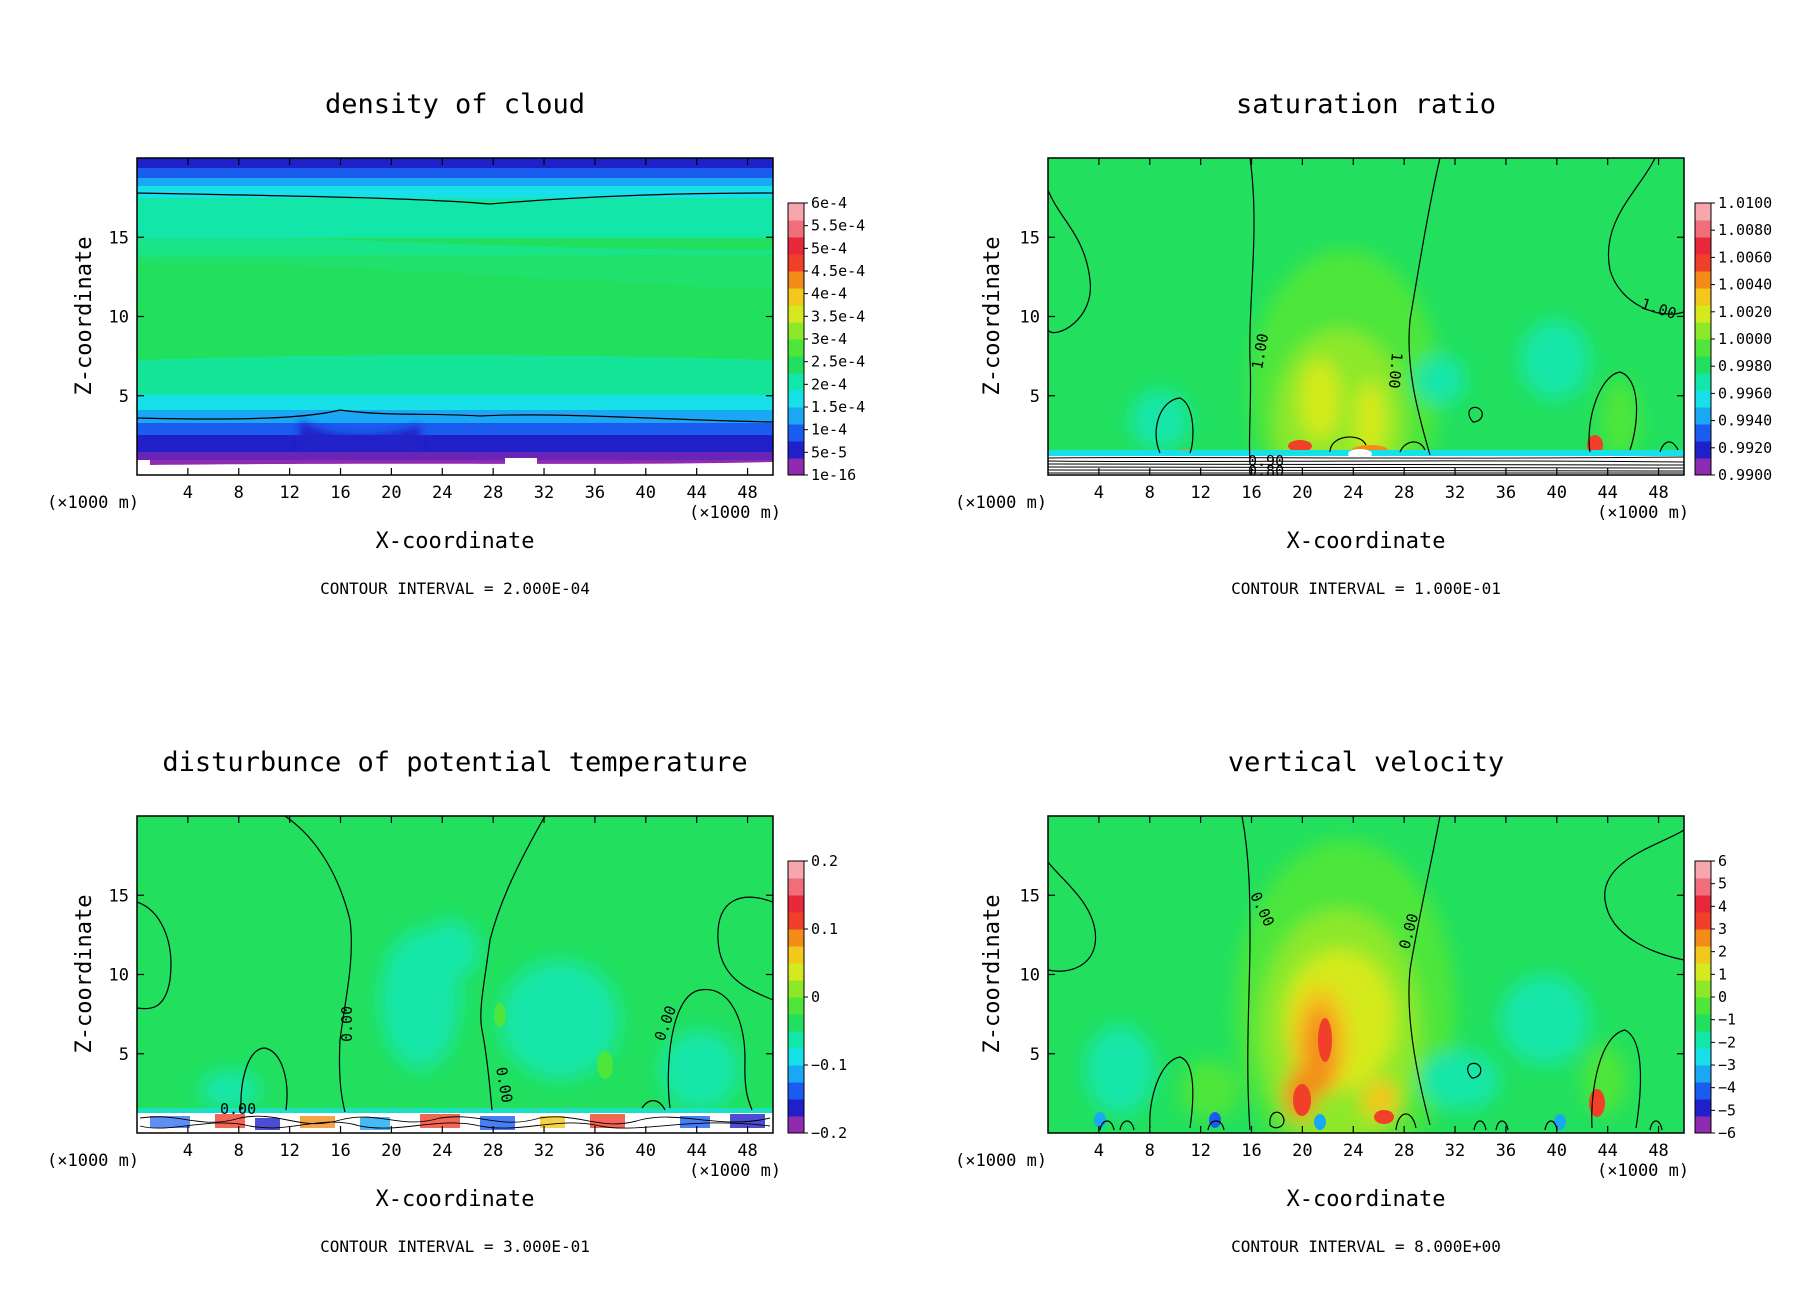  What do you see at coordinates (1727, 1020) in the screenshot?
I see `colorbar-label: −1` at bounding box center [1727, 1020].